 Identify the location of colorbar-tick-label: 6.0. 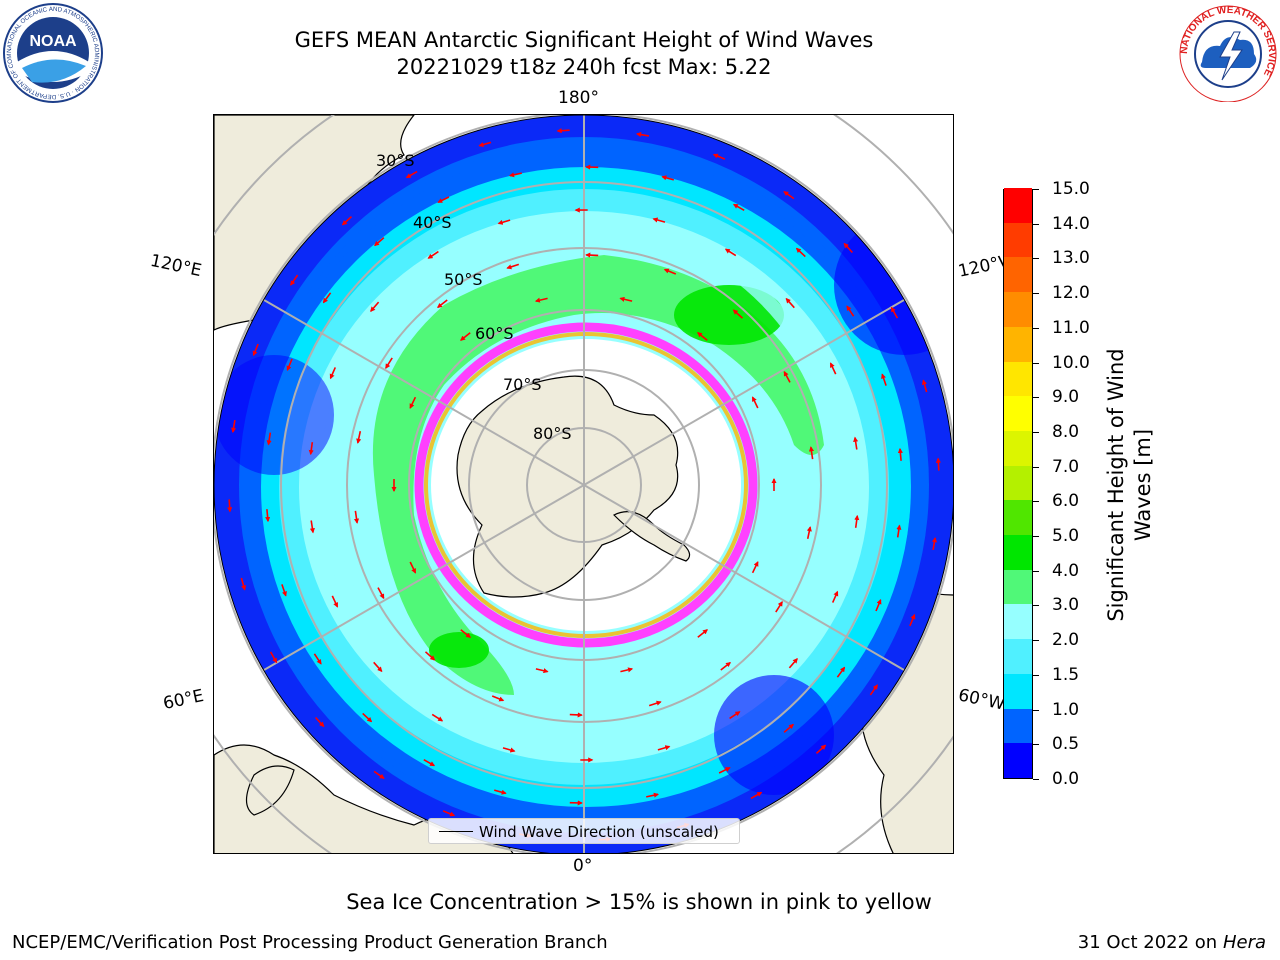
(1066, 501).